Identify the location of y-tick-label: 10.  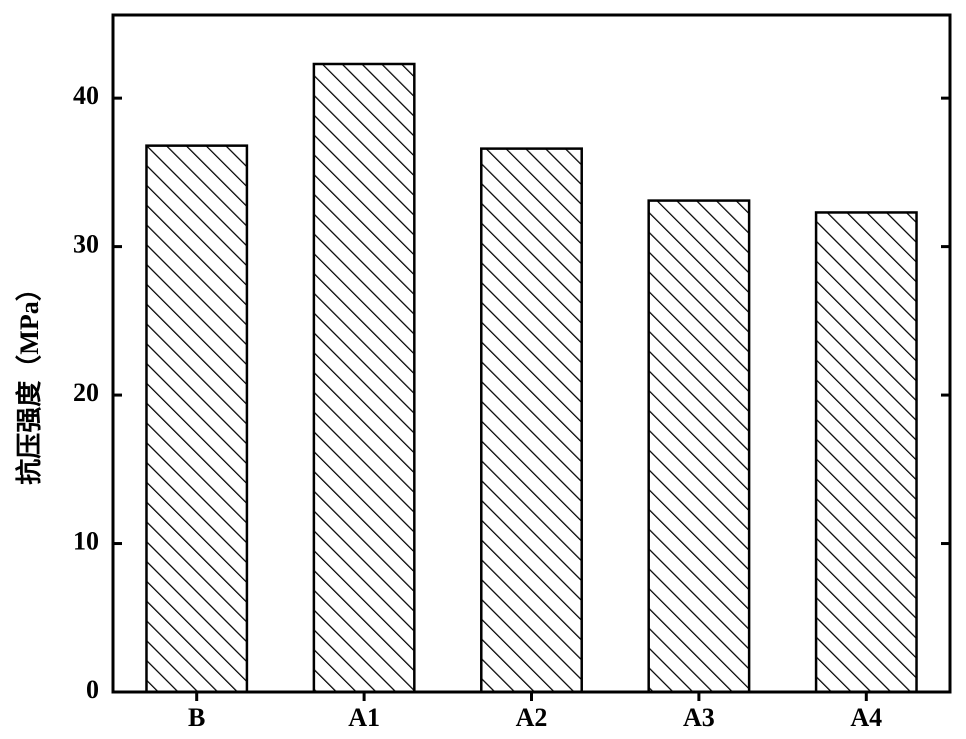
(86, 541).